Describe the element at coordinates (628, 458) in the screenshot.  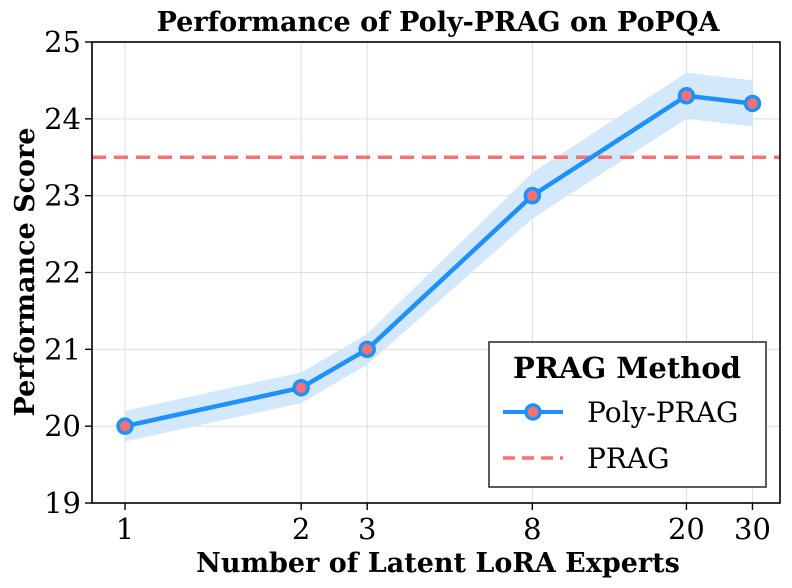
I see `legend-prag-label: PRAG` at that location.